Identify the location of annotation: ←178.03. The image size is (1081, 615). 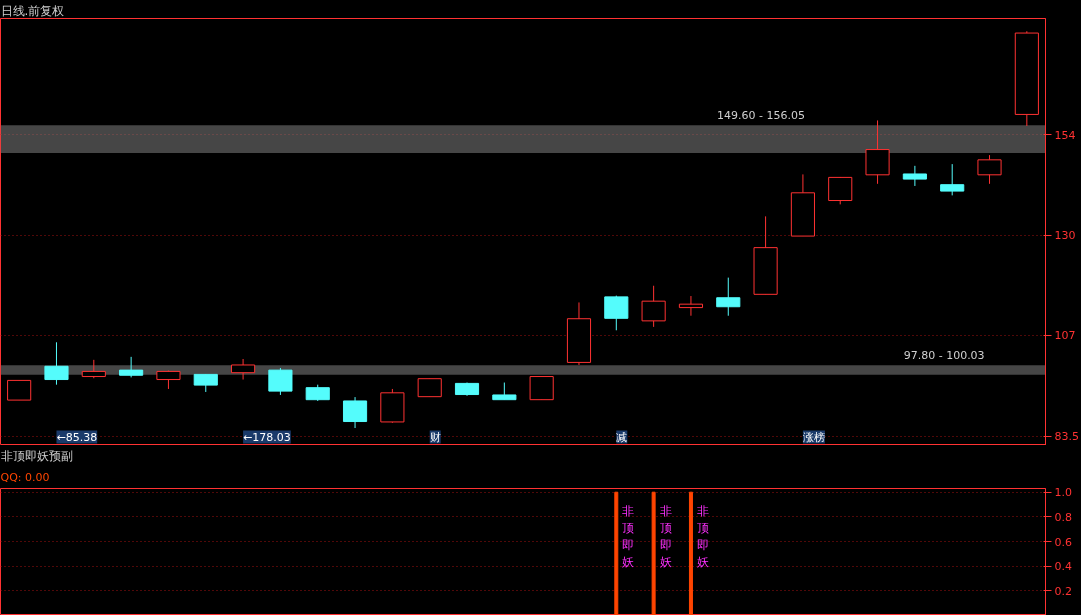
(267, 437).